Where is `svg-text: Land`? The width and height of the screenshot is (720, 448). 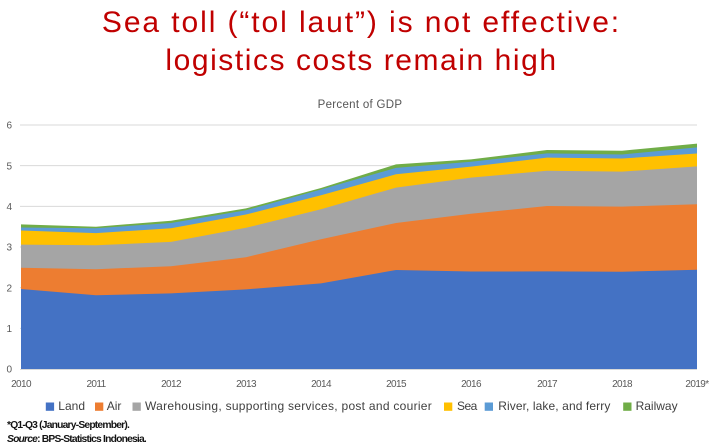
svg-text: Land is located at coordinates (71, 406).